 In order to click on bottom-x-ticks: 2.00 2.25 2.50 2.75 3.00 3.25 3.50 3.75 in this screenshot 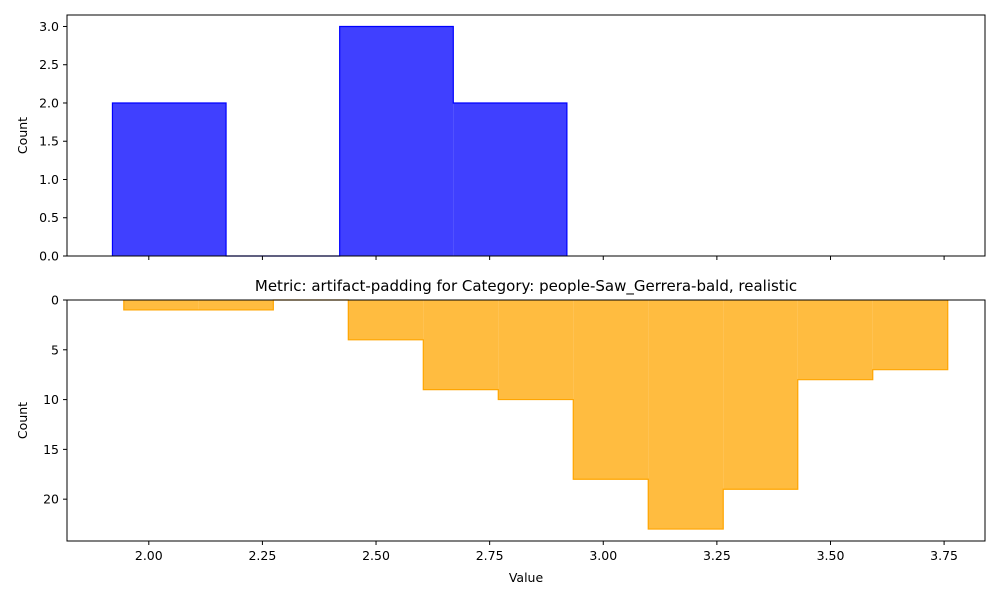, I will do `click(546, 552)`.